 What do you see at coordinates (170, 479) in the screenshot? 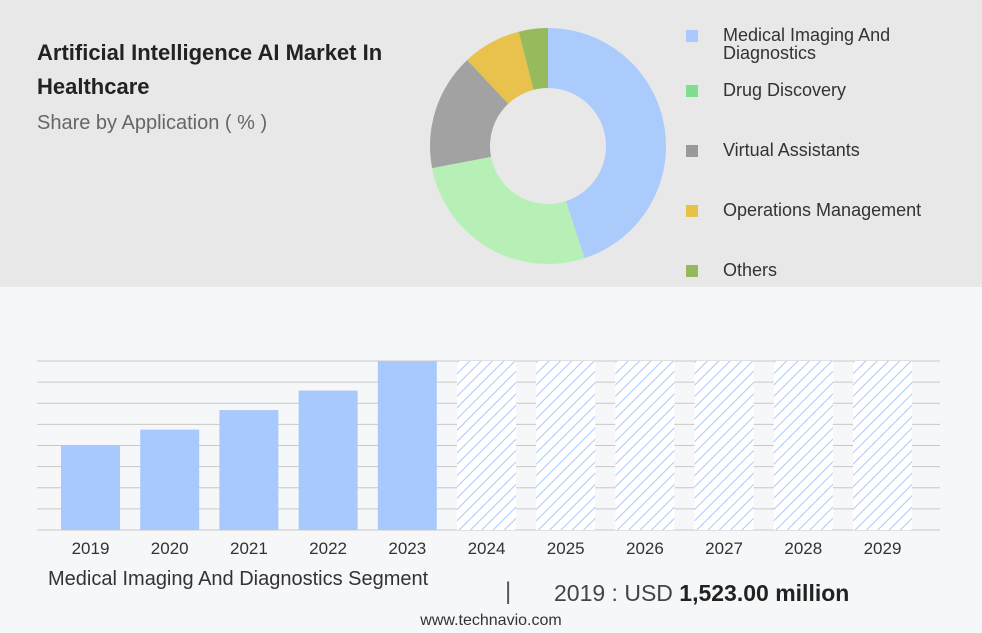
I see `bar-2020` at bounding box center [170, 479].